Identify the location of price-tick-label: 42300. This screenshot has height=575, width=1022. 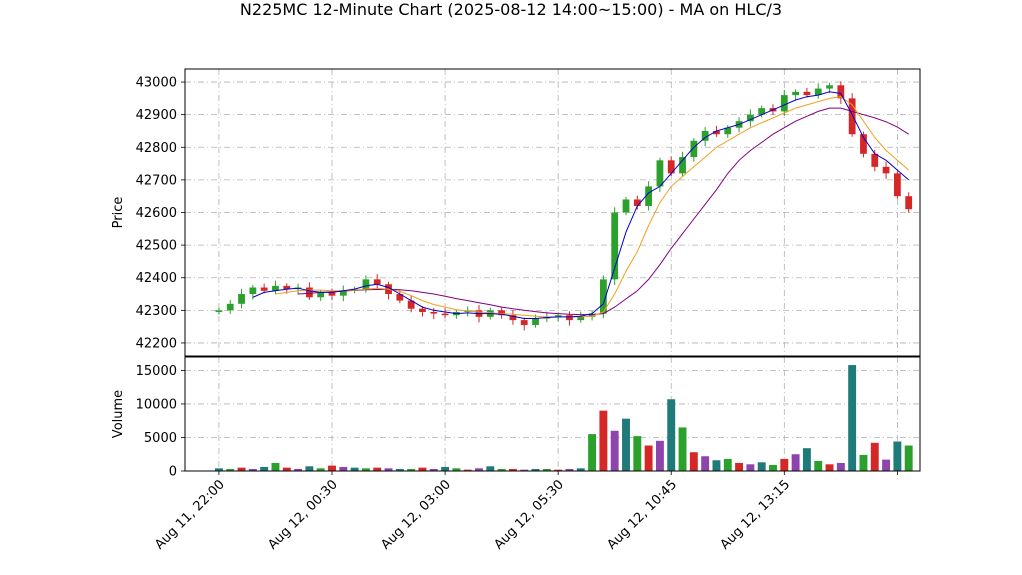
(156, 311).